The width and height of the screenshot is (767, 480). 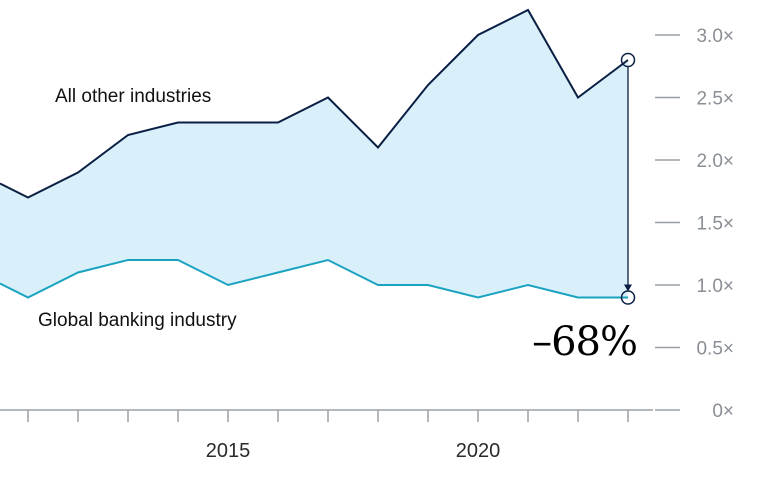 What do you see at coordinates (584, 342) in the screenshot?
I see `annotation-percent-label: –68%` at bounding box center [584, 342].